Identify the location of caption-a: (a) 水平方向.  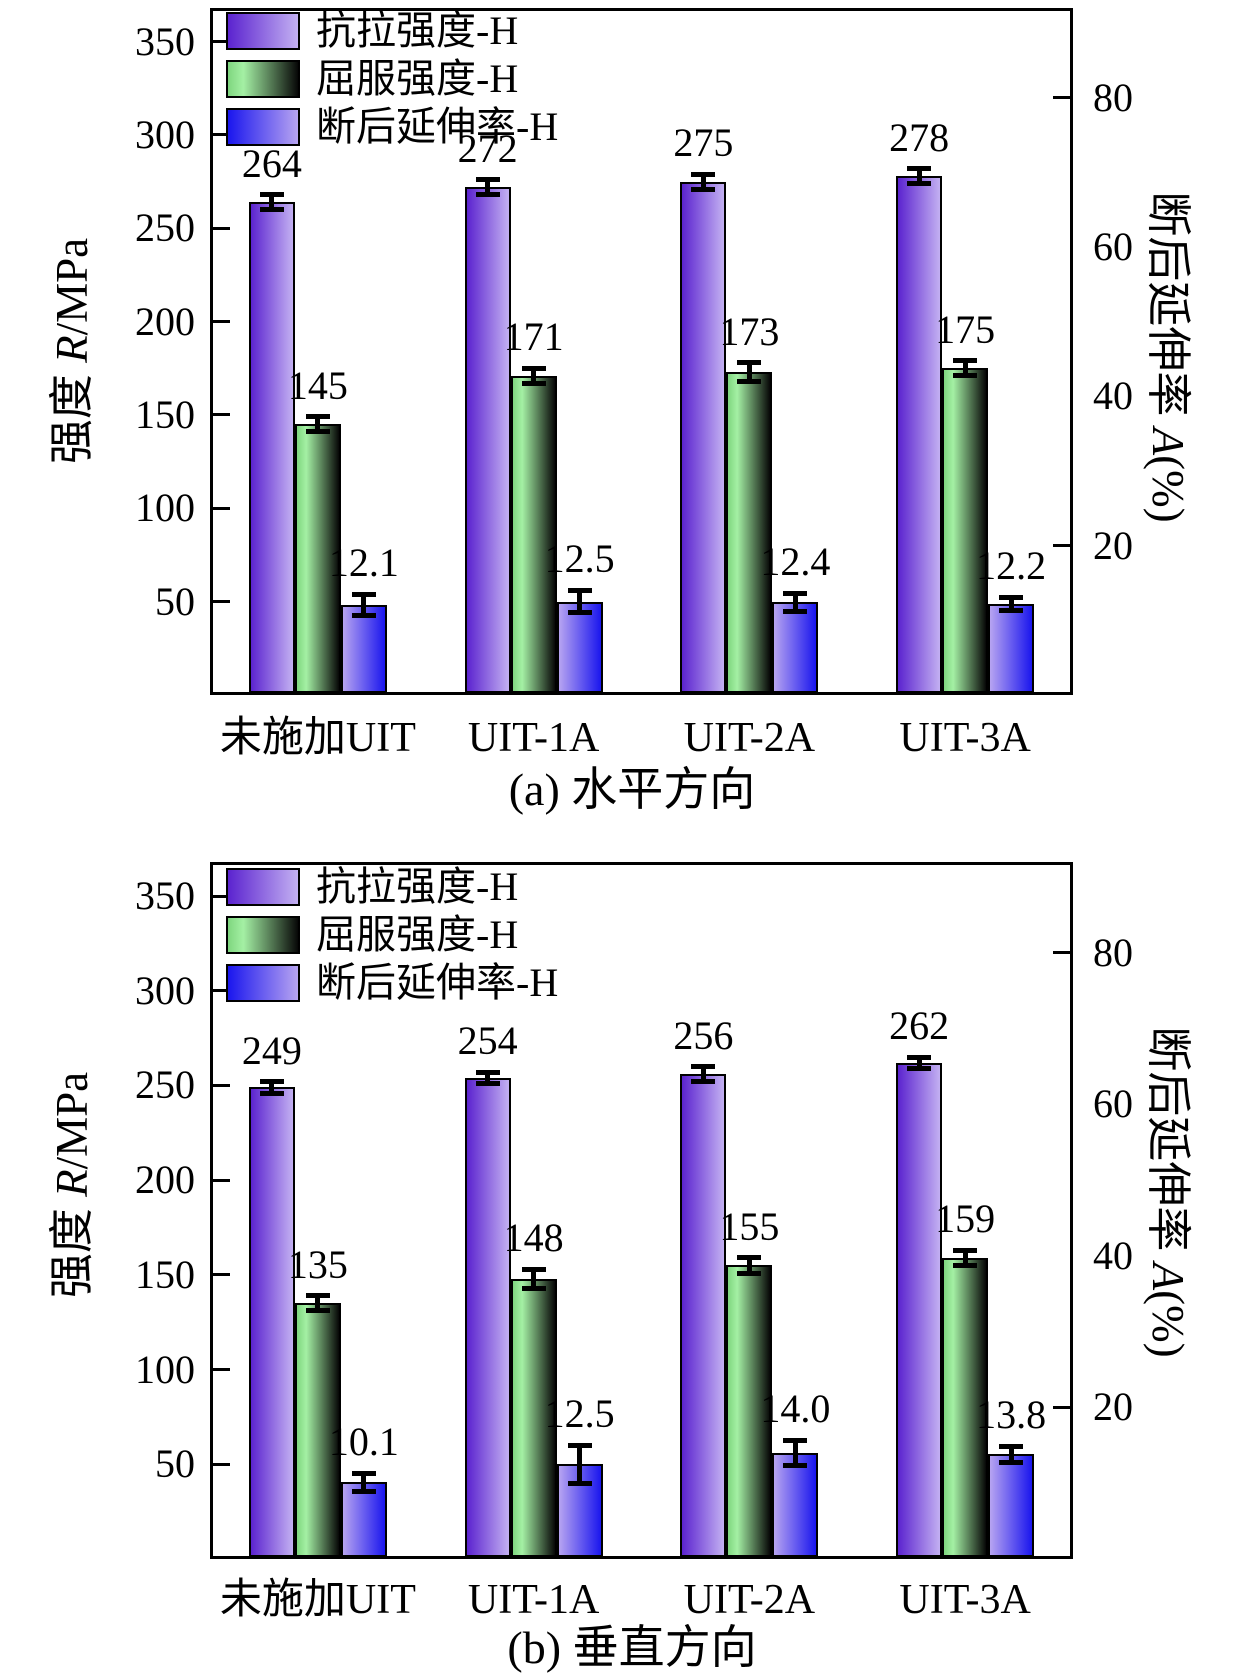
(632, 789).